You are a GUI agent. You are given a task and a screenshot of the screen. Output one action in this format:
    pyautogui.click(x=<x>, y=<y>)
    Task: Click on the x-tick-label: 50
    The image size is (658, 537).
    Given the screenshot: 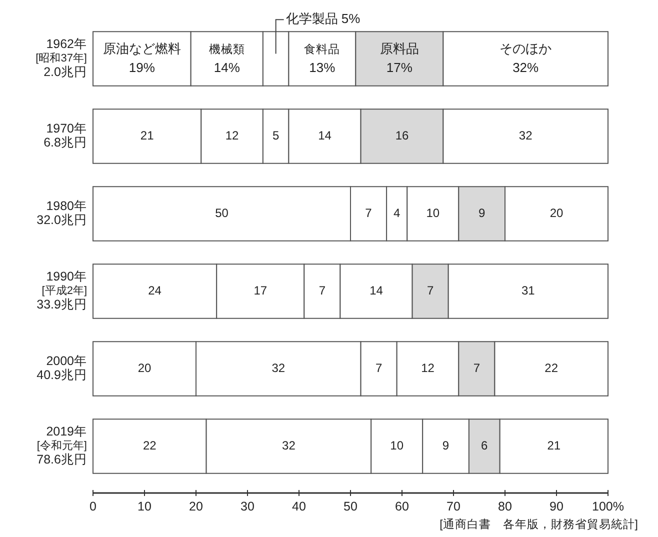 What is the action you would take?
    pyautogui.click(x=351, y=506)
    